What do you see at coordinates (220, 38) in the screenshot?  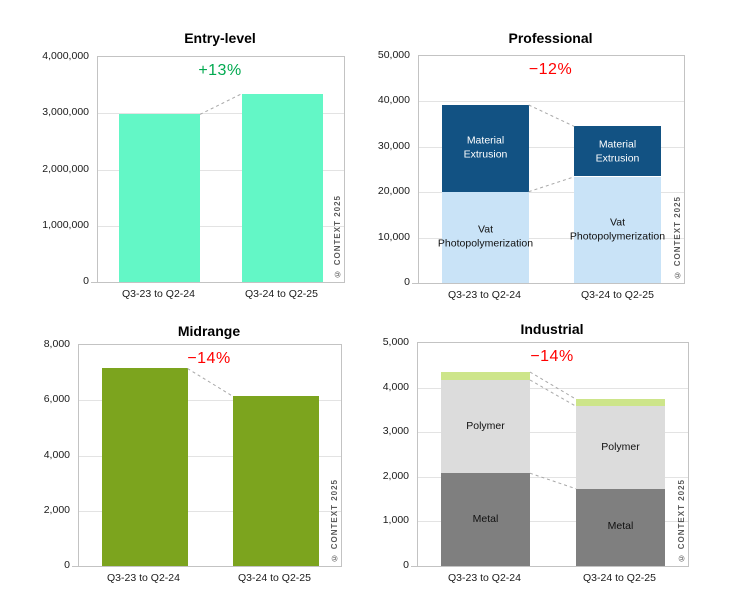 I see `chart-title: Entry-level` at bounding box center [220, 38].